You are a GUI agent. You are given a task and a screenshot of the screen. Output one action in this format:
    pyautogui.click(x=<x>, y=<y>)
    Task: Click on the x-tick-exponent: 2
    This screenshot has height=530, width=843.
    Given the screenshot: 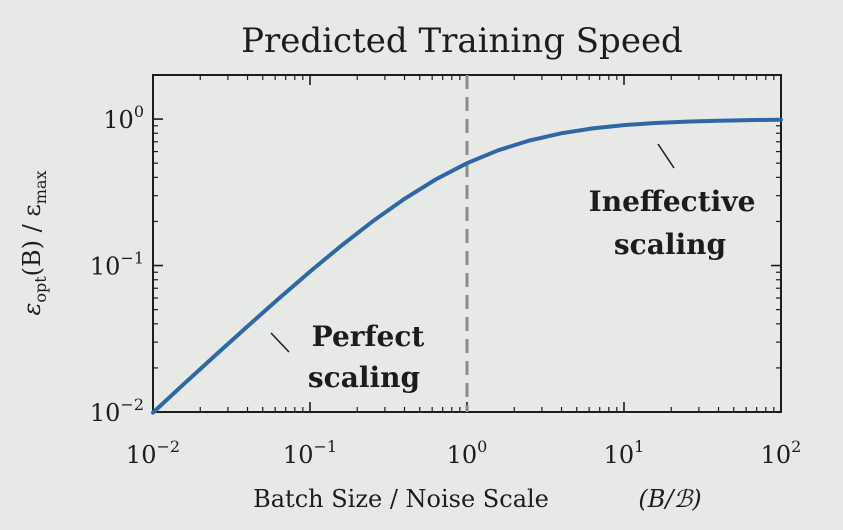 What is the action you would take?
    pyautogui.click(x=796, y=446)
    